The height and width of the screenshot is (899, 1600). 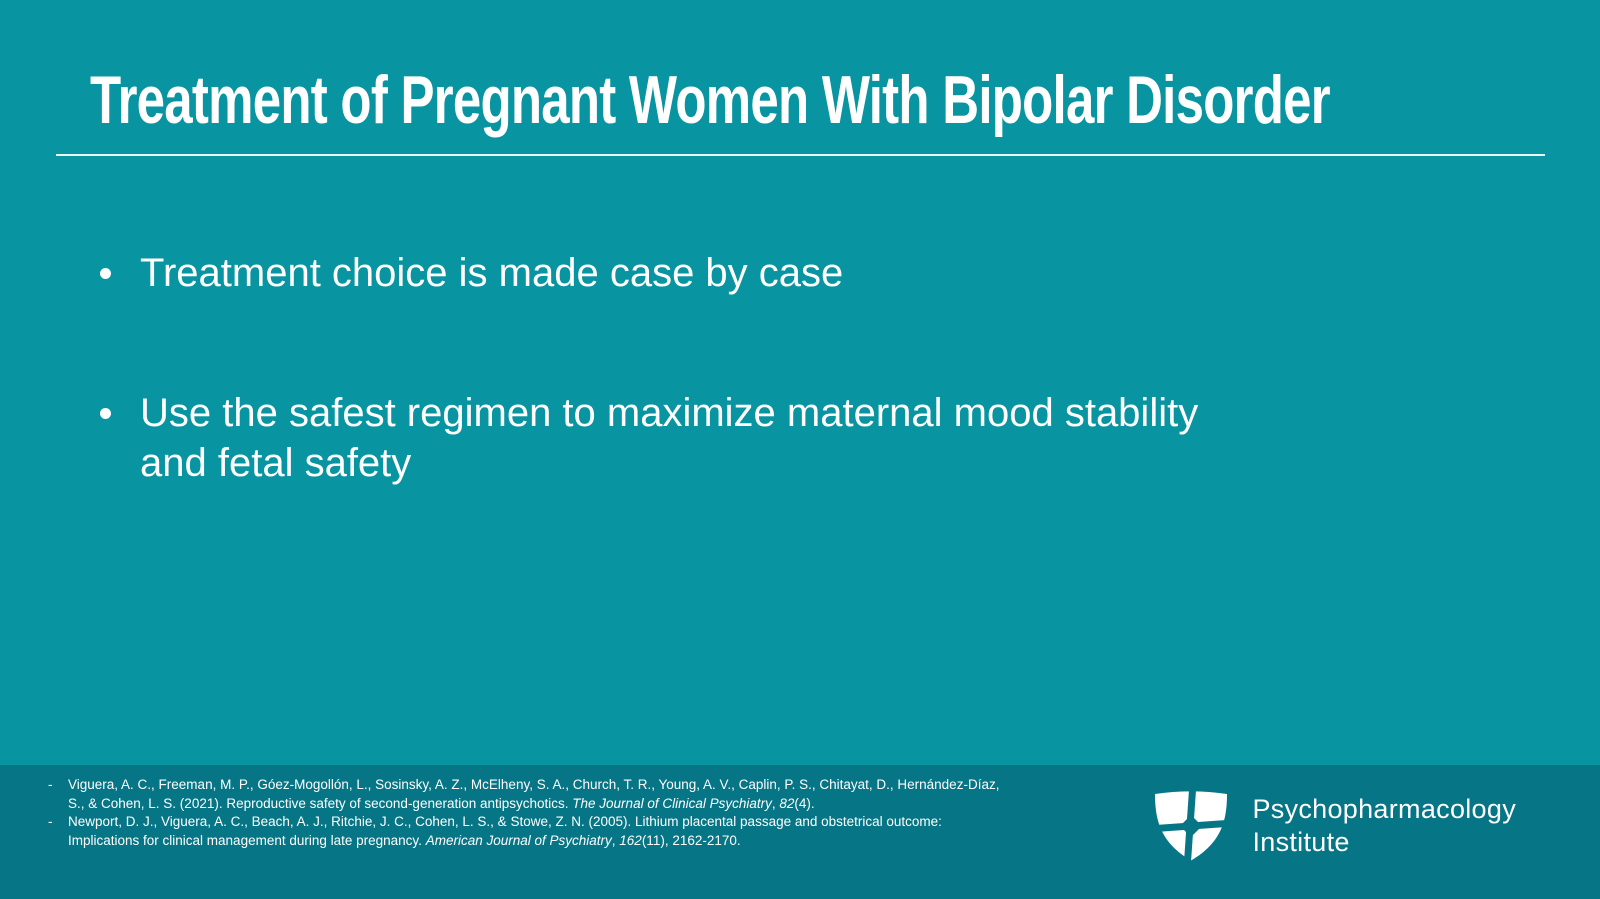 I want to click on title-divider, so click(x=800, y=155).